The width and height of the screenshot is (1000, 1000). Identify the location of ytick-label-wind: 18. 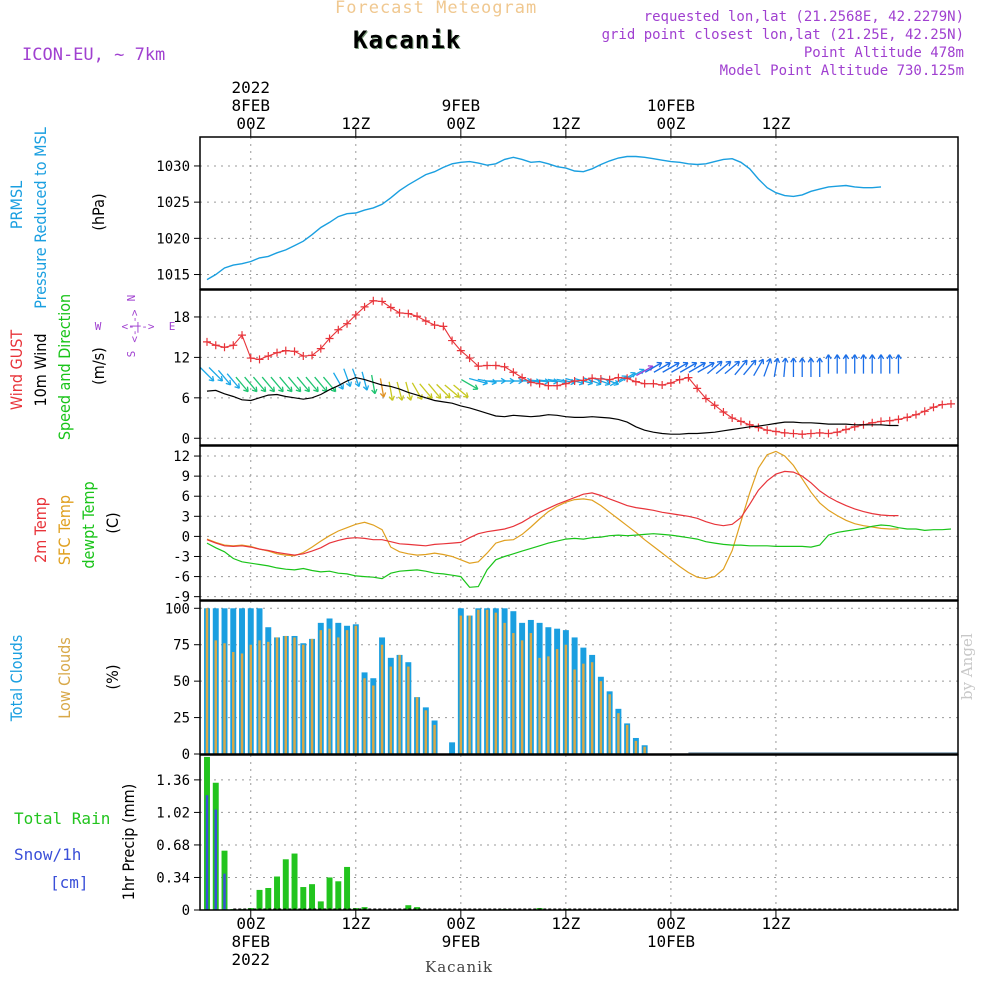
(181, 318).